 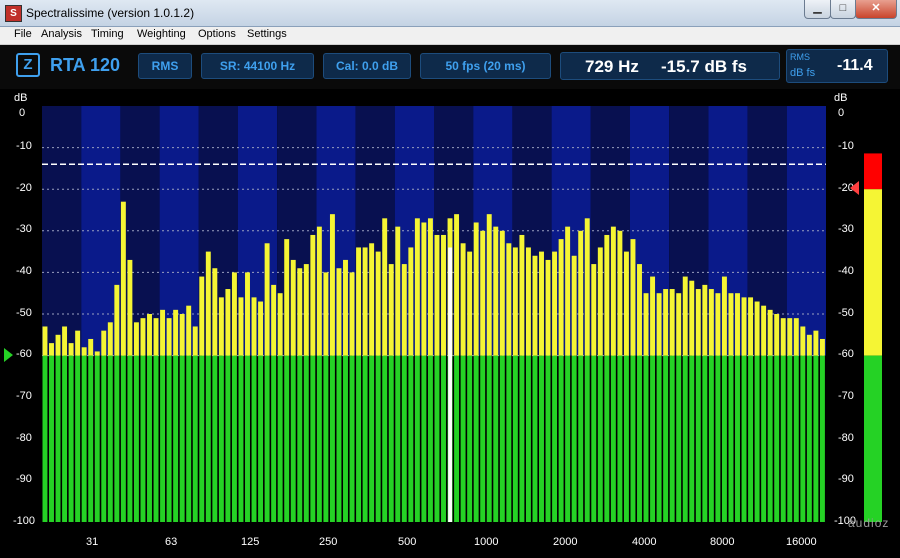 What do you see at coordinates (165, 66) in the screenshot?
I see `detector-button: RMS` at bounding box center [165, 66].